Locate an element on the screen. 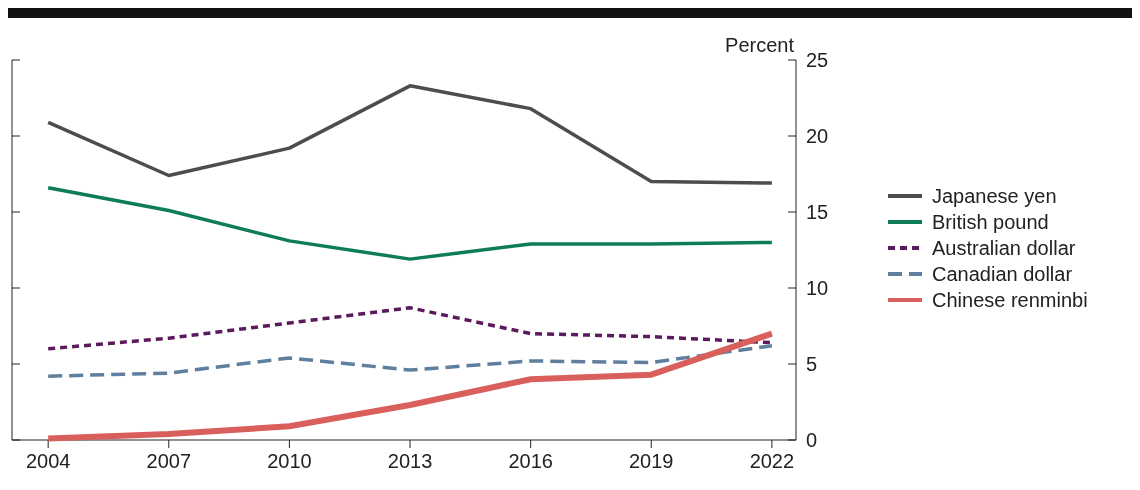 Image resolution: width=1140 pixels, height=490 pixels. y-tick-label: 25 is located at coordinates (817, 60).